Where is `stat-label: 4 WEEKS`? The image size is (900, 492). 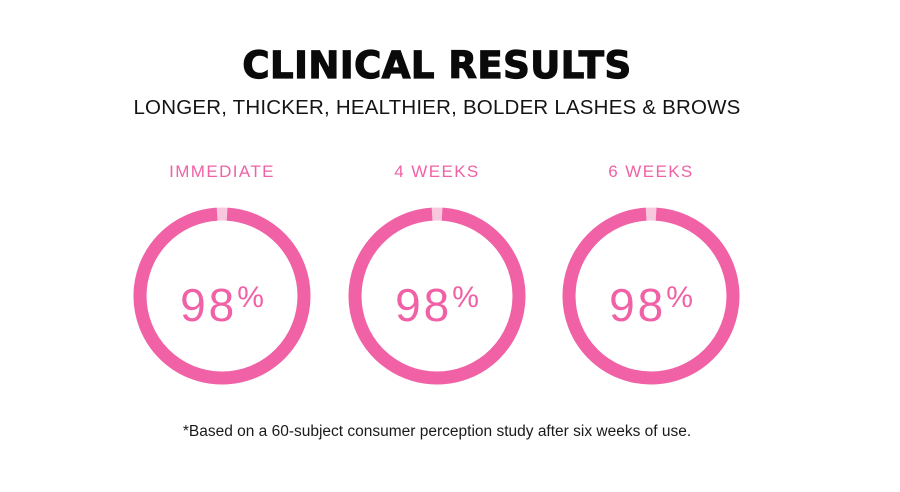
stat-label: 4 WEEKS is located at coordinates (437, 171).